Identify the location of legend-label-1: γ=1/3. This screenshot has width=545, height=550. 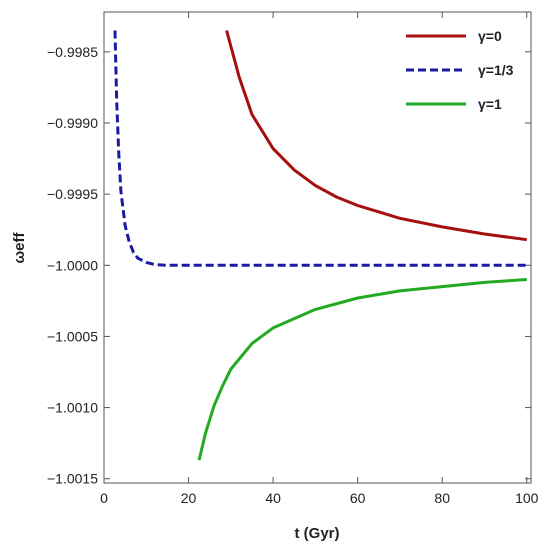
(496, 70).